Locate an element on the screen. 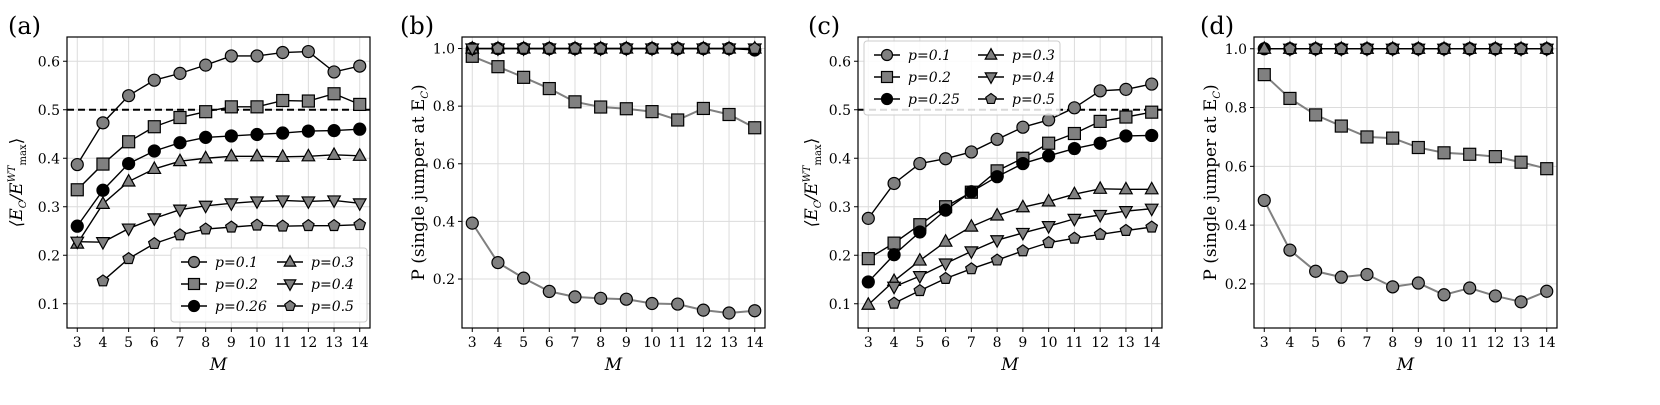 The height and width of the screenshot is (405, 1660). x-tick-label: 3 is located at coordinates (77, 343).